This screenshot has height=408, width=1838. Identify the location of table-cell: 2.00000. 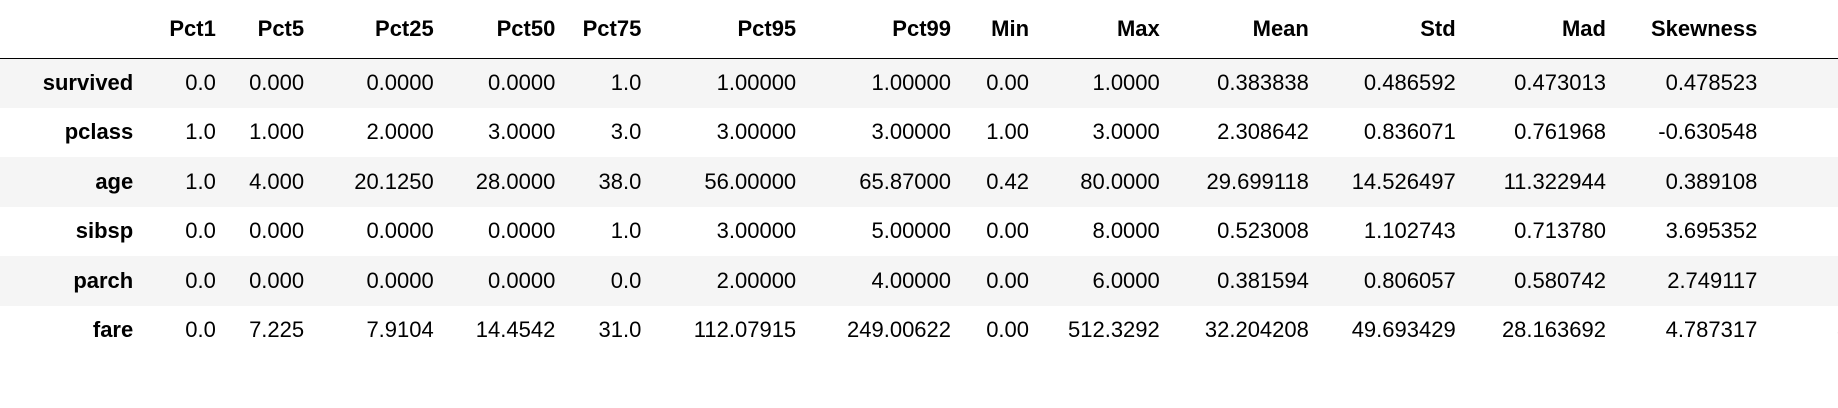
(756, 280).